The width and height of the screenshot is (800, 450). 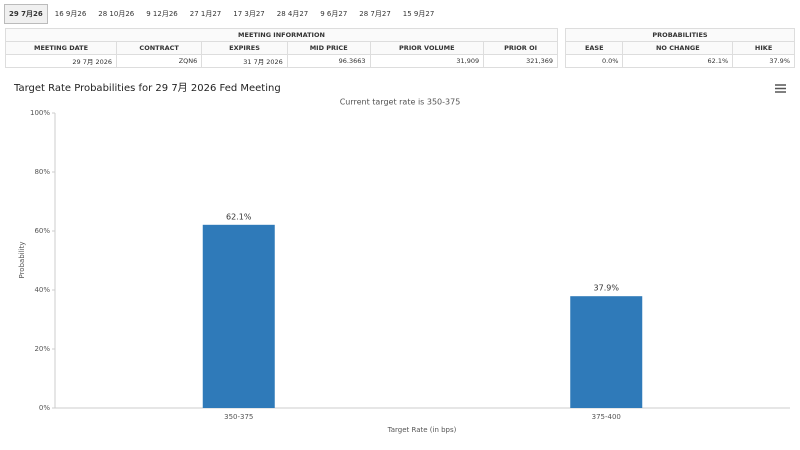 I want to click on table-title: MEETING INFORMATION, so click(x=281, y=35).